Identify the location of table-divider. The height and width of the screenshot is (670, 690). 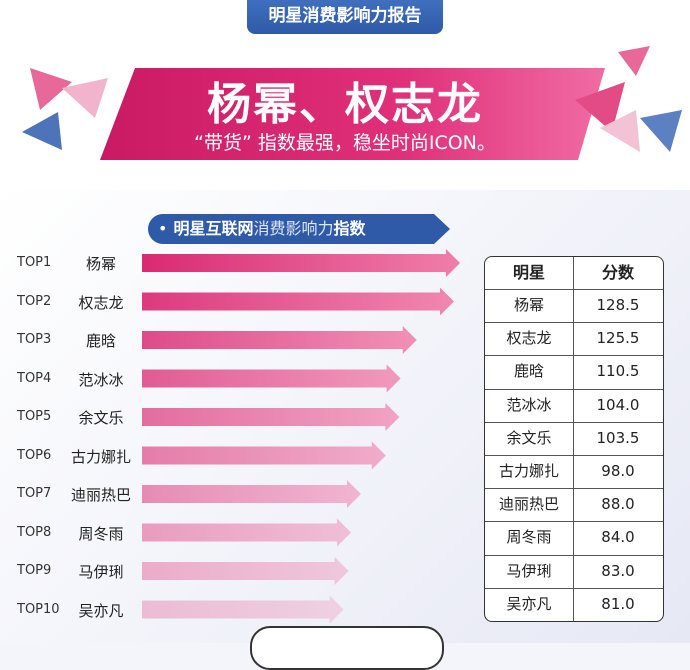
(573, 439).